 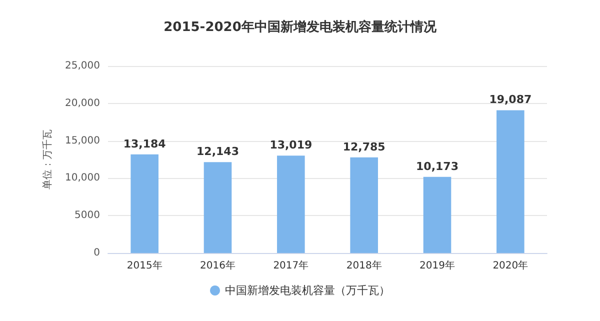 I want to click on x-tick-label: 2016年, so click(x=218, y=266).